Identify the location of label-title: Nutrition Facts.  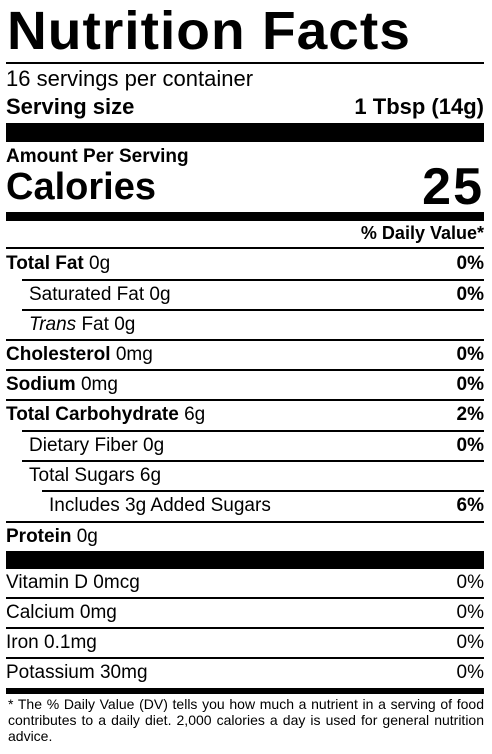
(209, 31).